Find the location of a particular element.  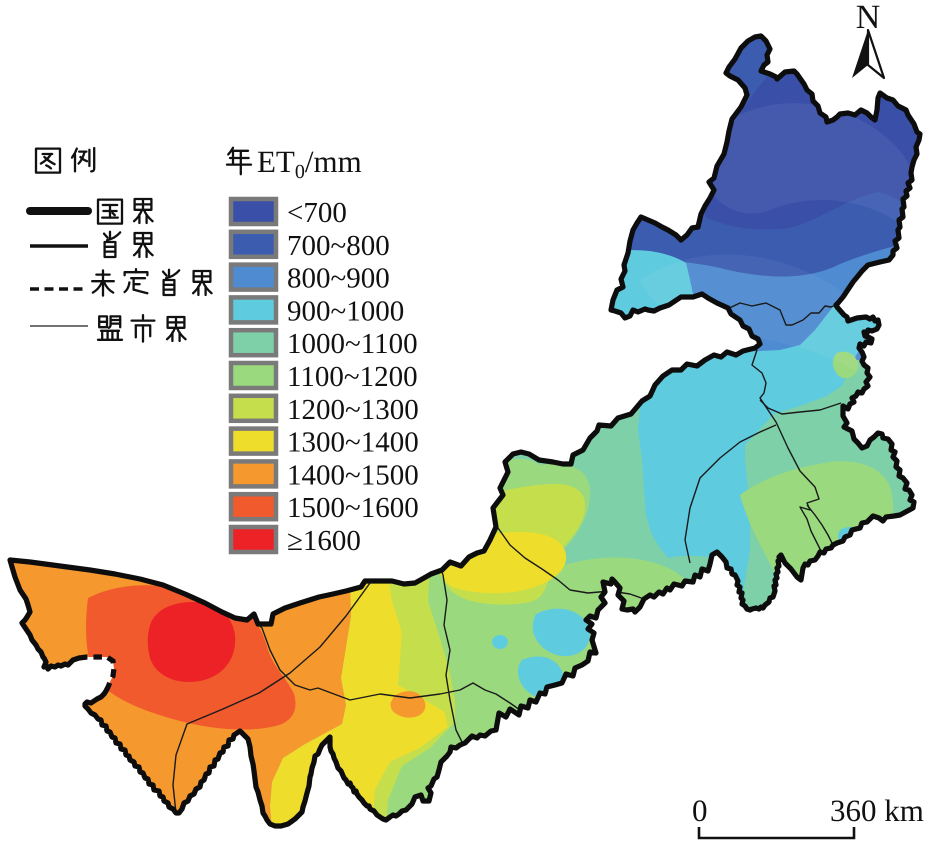

svg-text: <700 is located at coordinates (317, 213).